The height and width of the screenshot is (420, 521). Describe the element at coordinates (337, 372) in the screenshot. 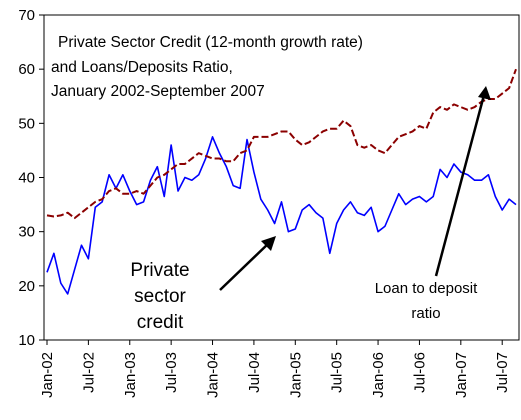

I see `x-tick-label: Jul-05` at that location.